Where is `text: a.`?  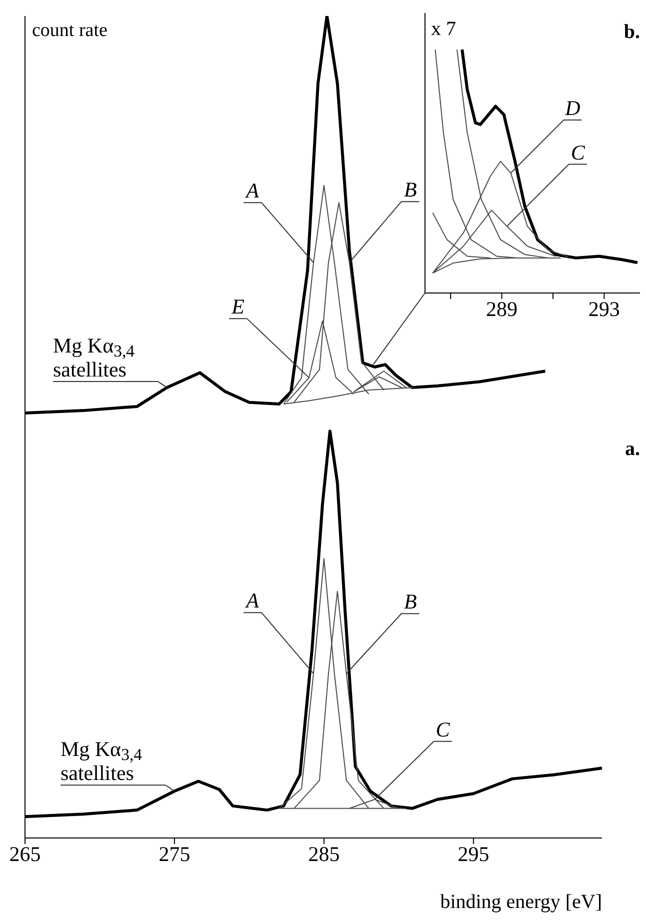
text: a. is located at coordinates (632, 449).